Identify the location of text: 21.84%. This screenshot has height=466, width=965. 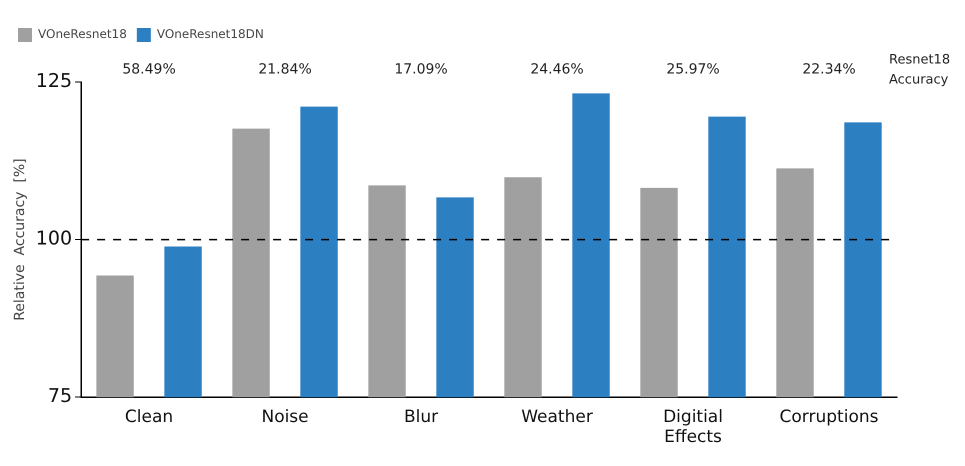
(285, 70).